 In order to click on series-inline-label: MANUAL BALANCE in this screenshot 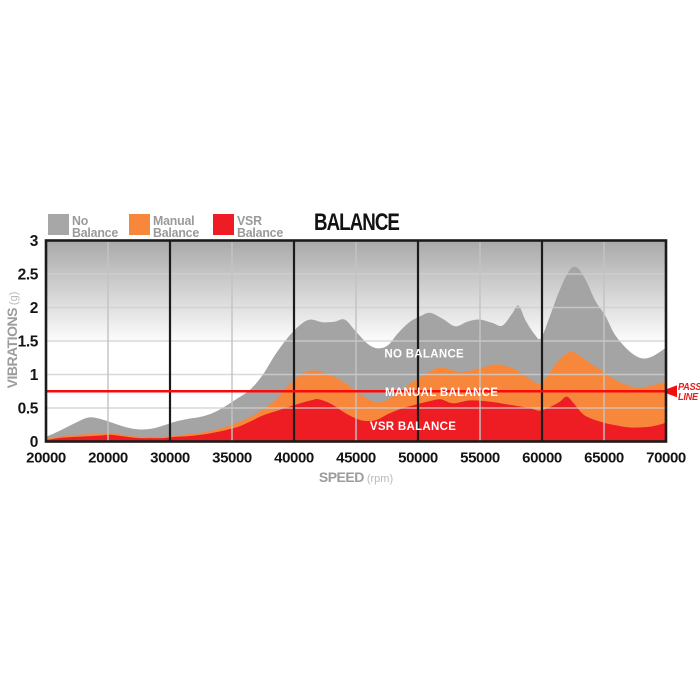, I will do `click(441, 393)`.